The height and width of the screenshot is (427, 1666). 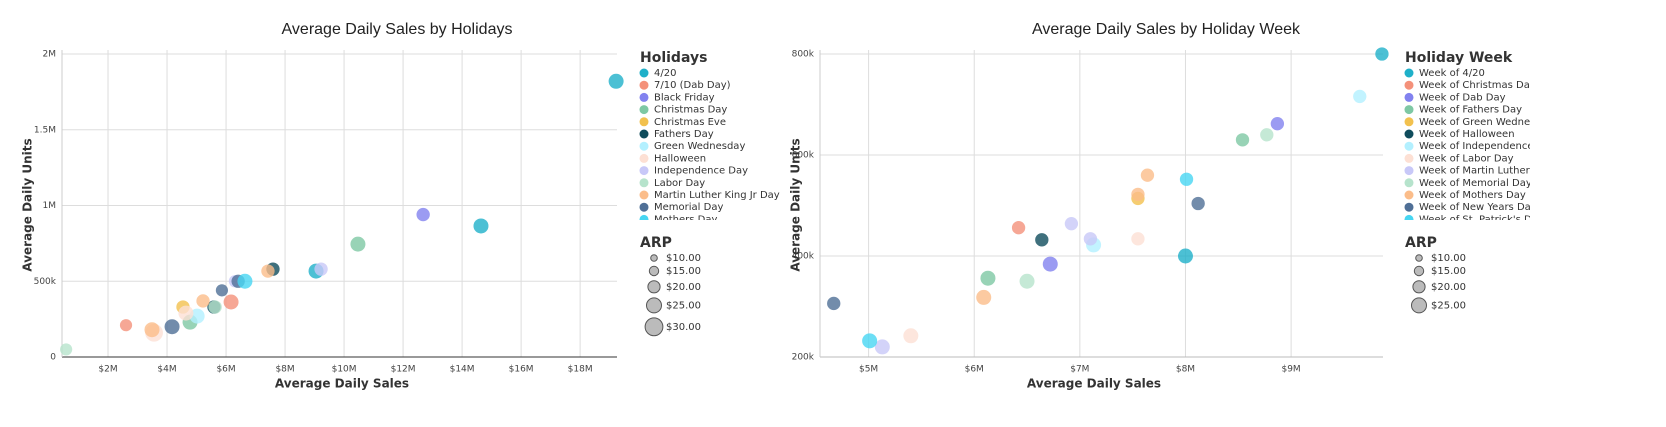 What do you see at coordinates (680, 158) in the screenshot?
I see `legend-label: Halloween` at bounding box center [680, 158].